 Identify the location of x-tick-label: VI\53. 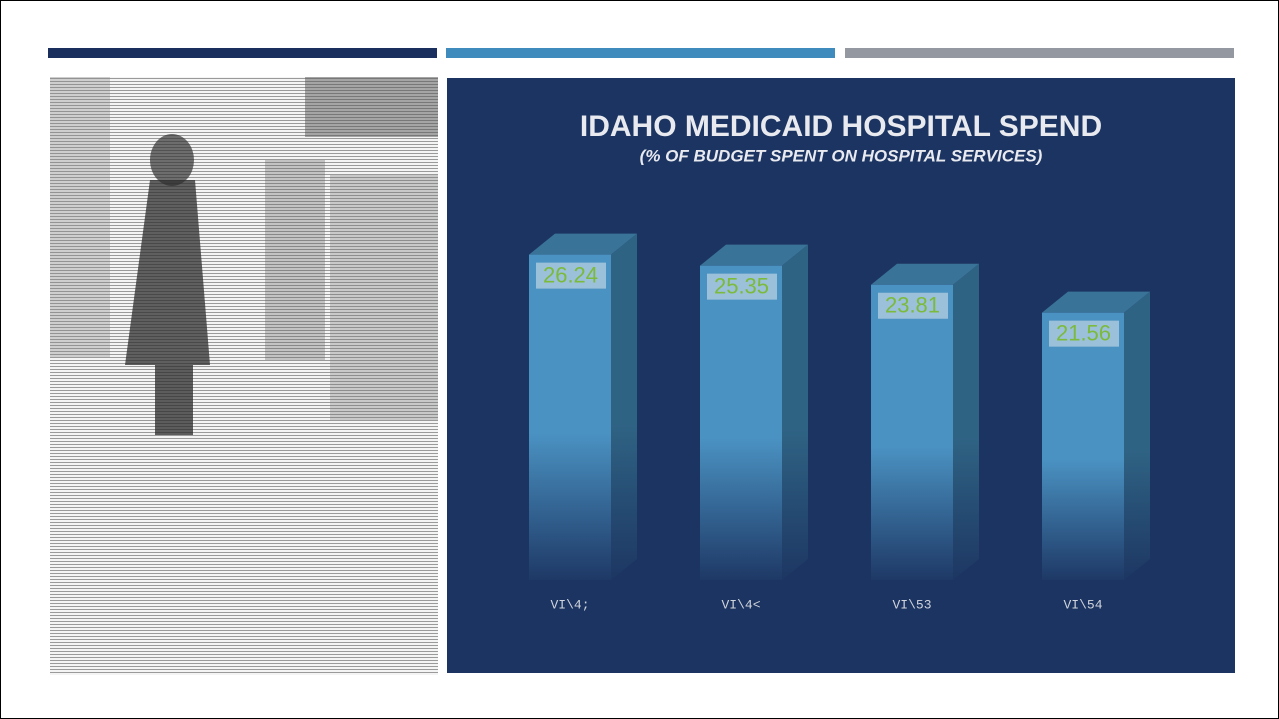
(911, 604).